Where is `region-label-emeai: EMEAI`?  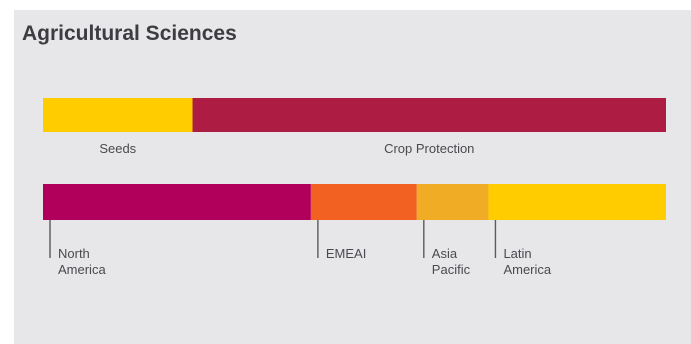 region-label-emeai: EMEAI is located at coordinates (346, 253).